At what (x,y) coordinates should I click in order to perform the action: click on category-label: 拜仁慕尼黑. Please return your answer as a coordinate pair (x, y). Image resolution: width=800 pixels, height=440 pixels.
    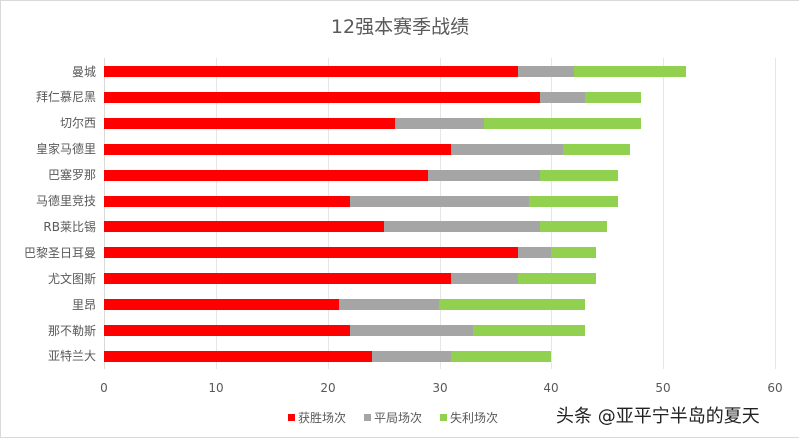
    Looking at the image, I should click on (65, 97).